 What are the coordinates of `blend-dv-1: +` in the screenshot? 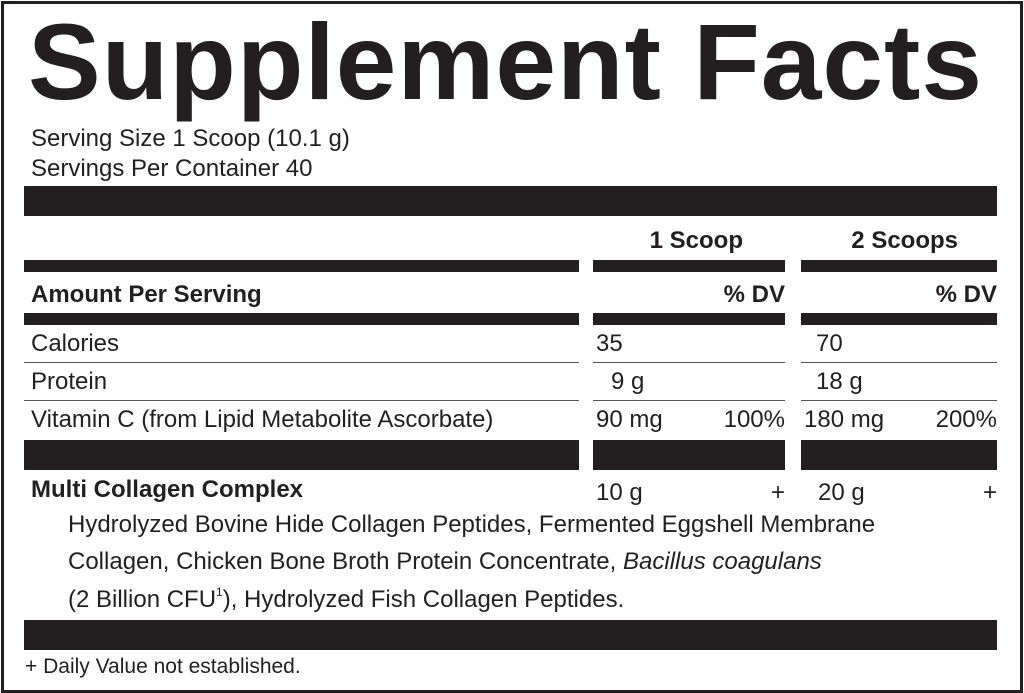 It's located at (777, 492).